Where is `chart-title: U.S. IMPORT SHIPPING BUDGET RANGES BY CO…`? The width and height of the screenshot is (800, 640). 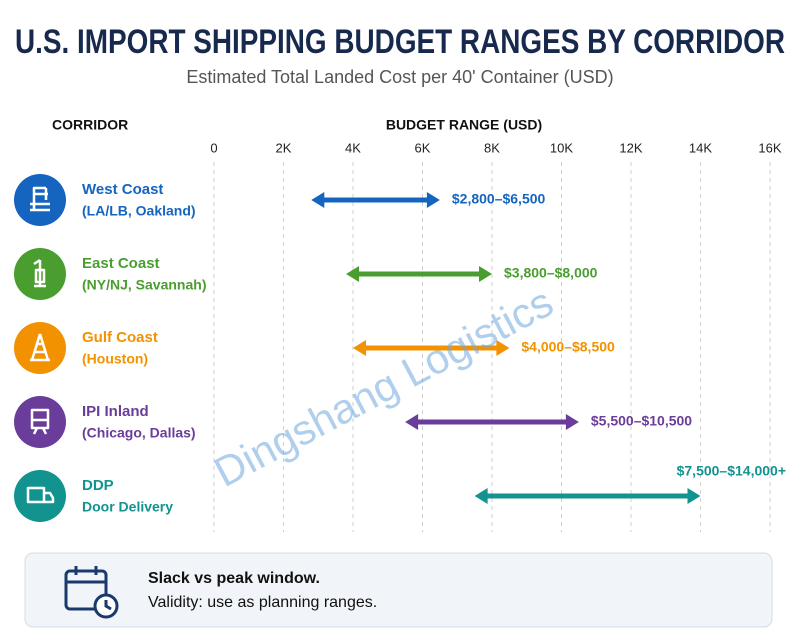 chart-title: U.S. IMPORT SHIPPING BUDGET RANGES BY CO… is located at coordinates (400, 42).